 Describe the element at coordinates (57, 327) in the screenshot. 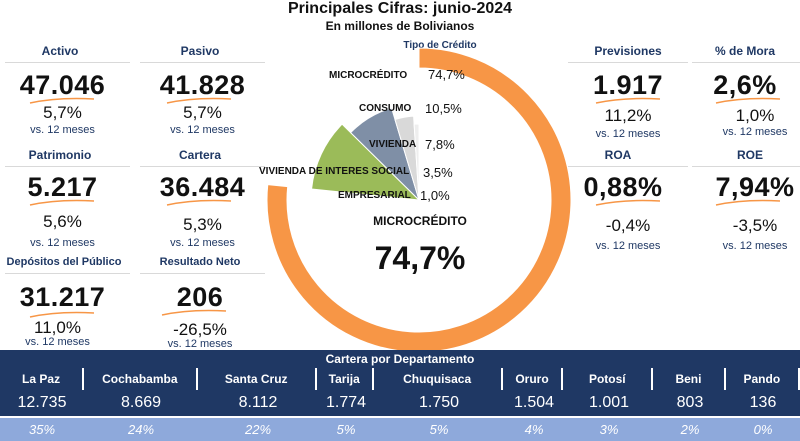

I see `kpi-depositos-change: 11,0%` at that location.